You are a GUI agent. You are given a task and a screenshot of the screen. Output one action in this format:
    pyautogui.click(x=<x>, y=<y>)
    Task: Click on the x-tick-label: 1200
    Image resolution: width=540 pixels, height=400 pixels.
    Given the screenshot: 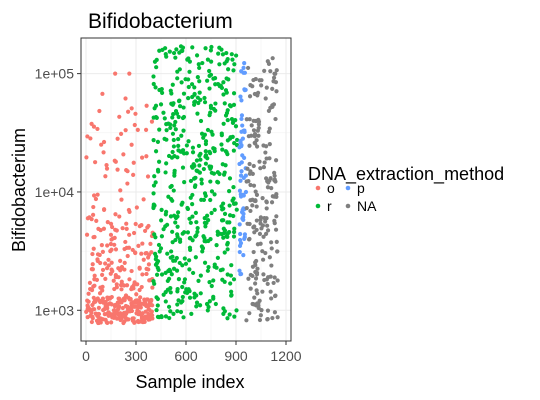 What is the action you would take?
    pyautogui.click(x=285, y=356)
    